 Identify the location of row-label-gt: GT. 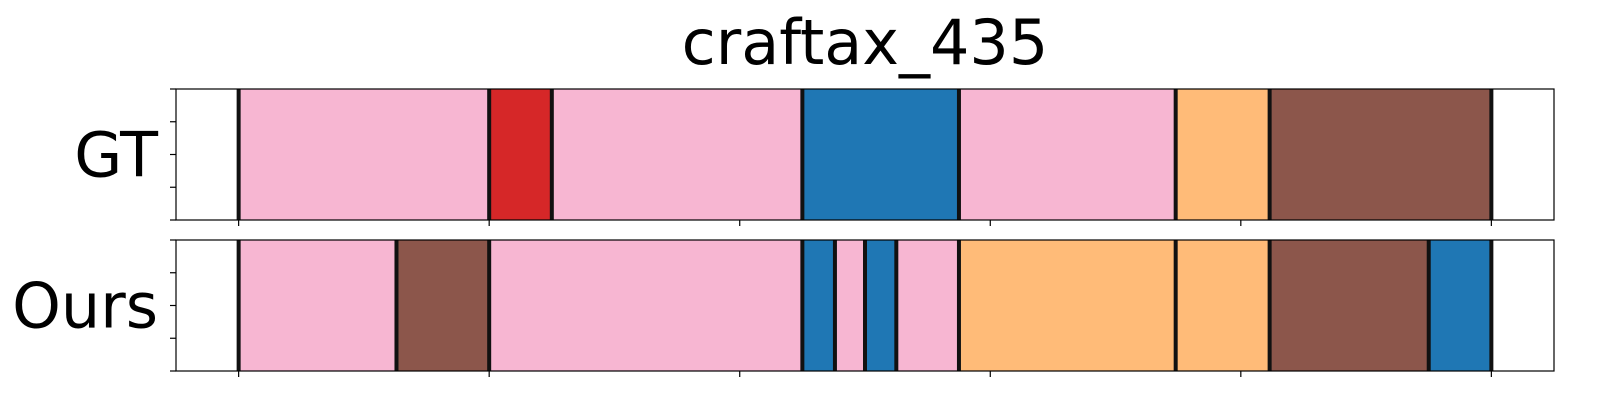
(116, 155).